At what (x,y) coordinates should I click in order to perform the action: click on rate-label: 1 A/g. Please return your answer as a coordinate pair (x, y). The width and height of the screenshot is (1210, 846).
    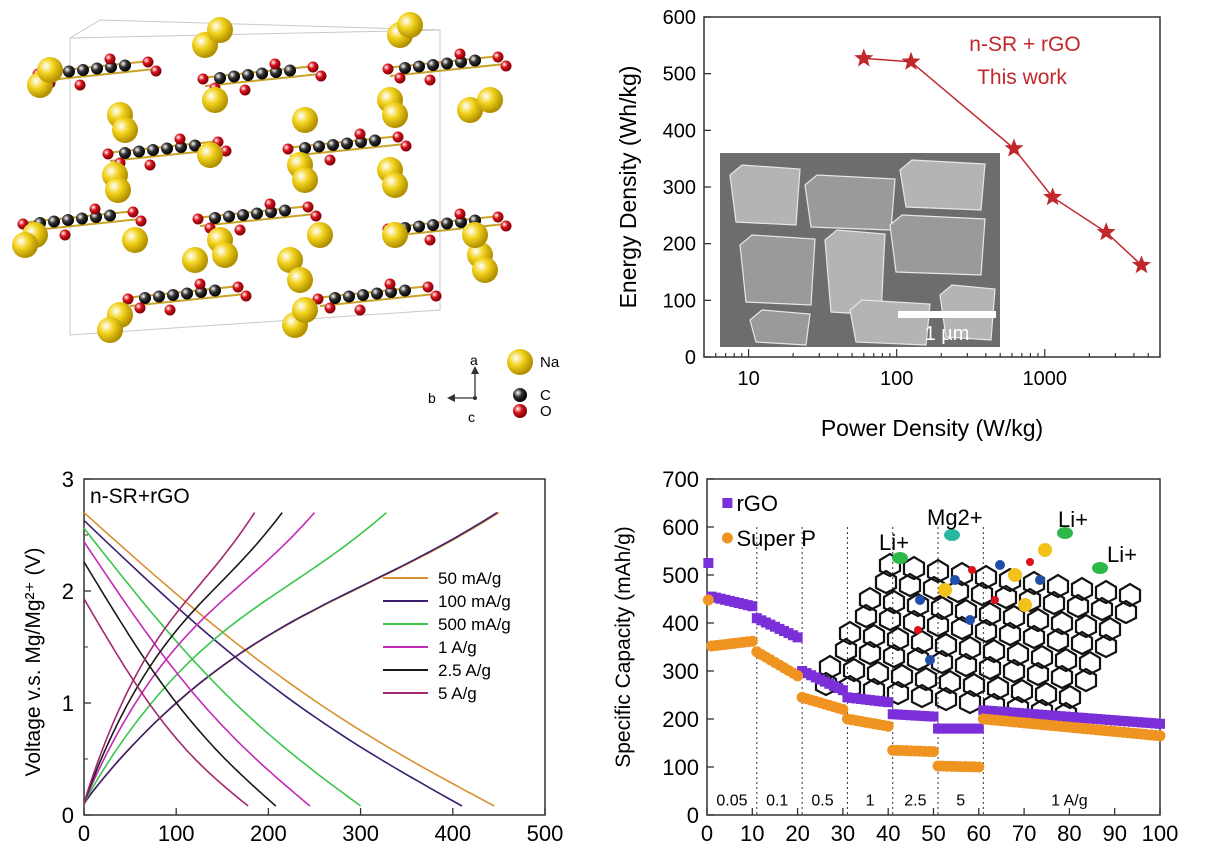
    Looking at the image, I should click on (1069, 800).